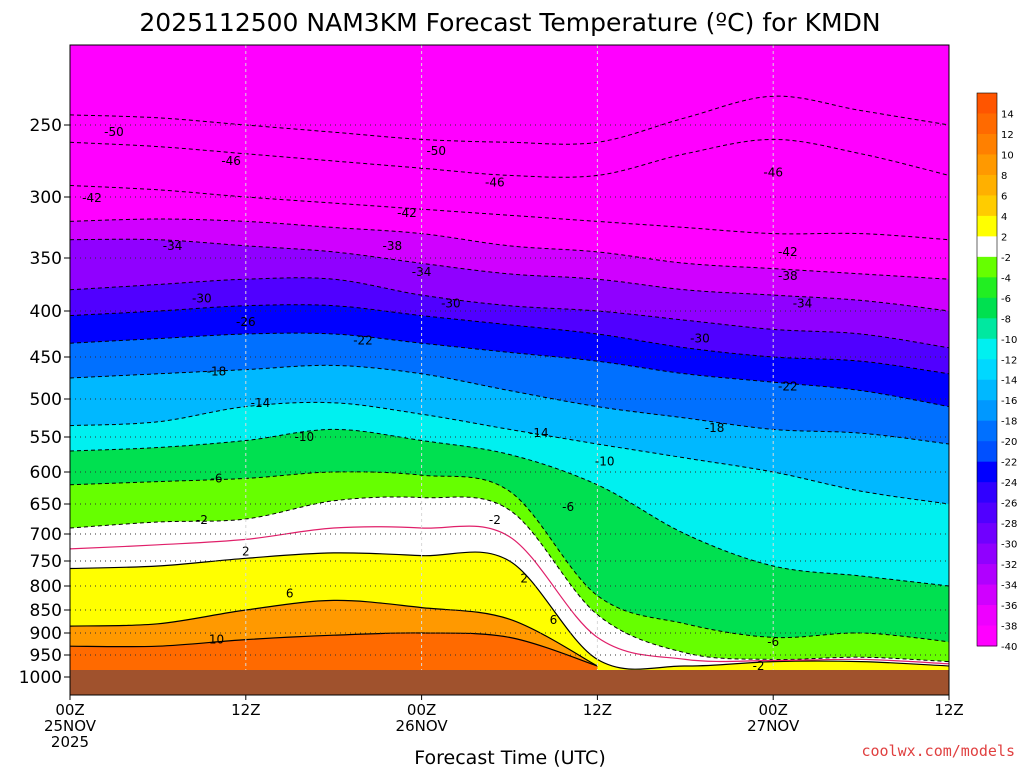 The height and width of the screenshot is (768, 1024). I want to click on colorbar-label: -34, so click(1009, 586).